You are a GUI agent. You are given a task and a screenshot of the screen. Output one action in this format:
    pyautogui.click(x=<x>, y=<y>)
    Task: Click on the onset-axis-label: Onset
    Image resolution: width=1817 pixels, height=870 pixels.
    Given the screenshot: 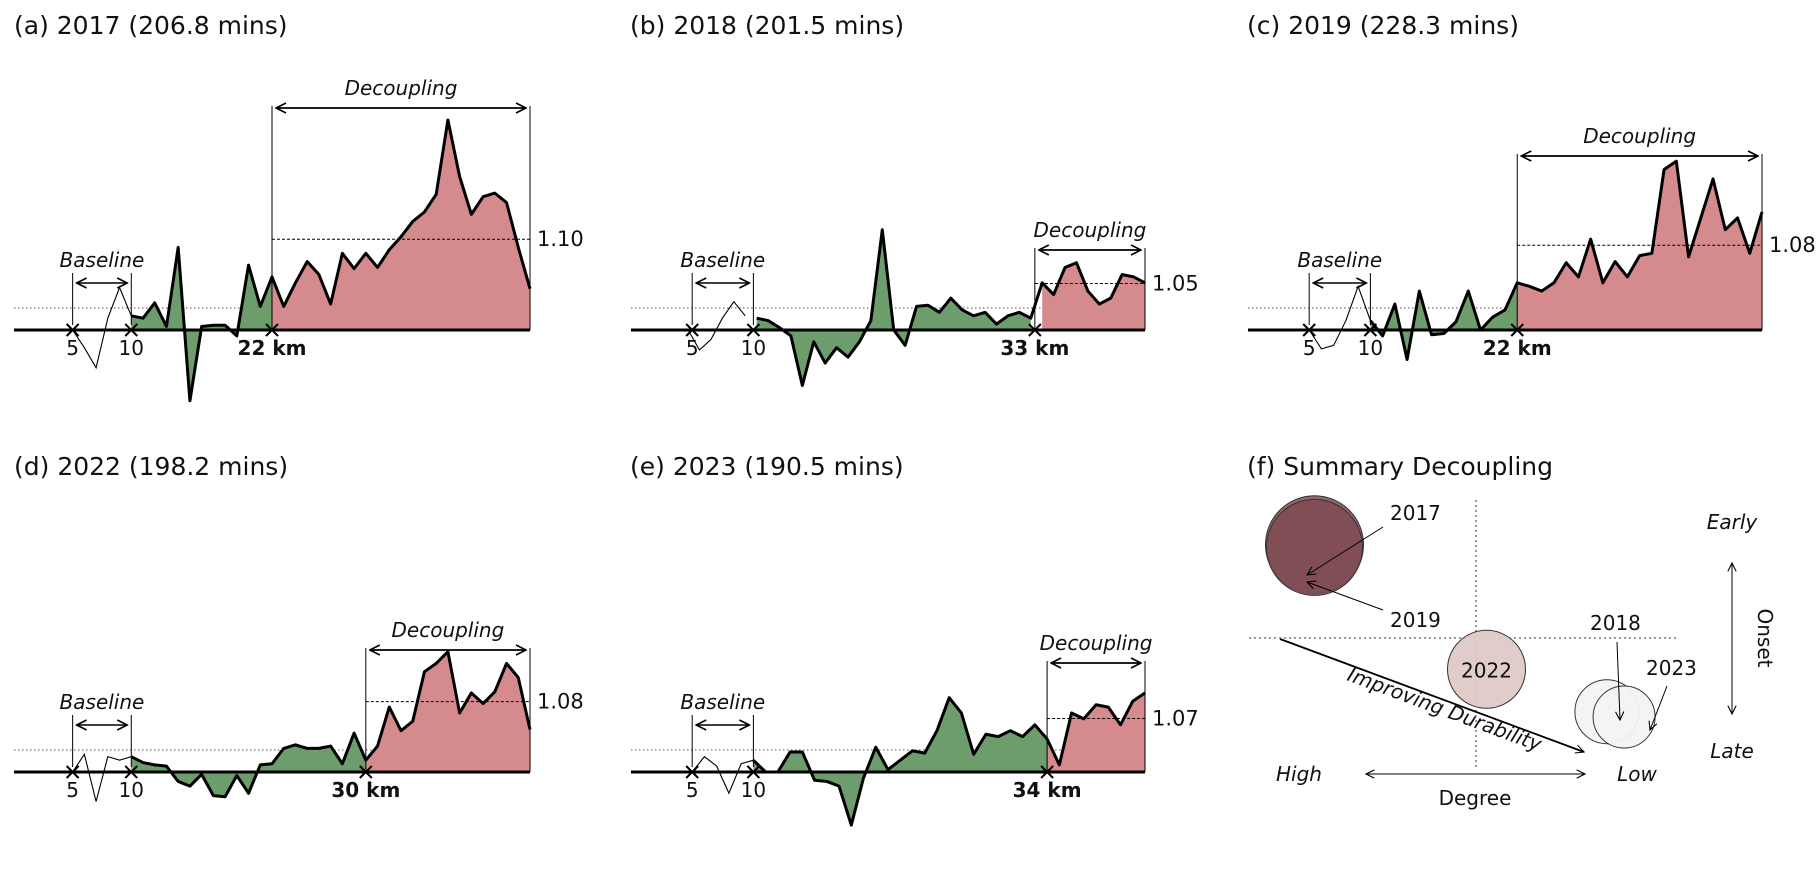 What is the action you would take?
    pyautogui.click(x=1765, y=638)
    